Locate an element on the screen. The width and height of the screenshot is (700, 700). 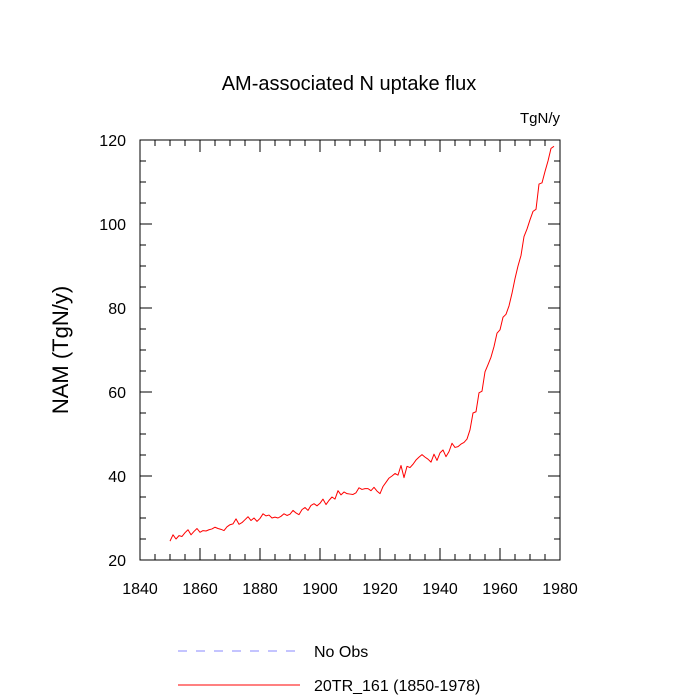
y-axis-tick-labels: 20 40 60 80 100 120 is located at coordinates (112, 351).